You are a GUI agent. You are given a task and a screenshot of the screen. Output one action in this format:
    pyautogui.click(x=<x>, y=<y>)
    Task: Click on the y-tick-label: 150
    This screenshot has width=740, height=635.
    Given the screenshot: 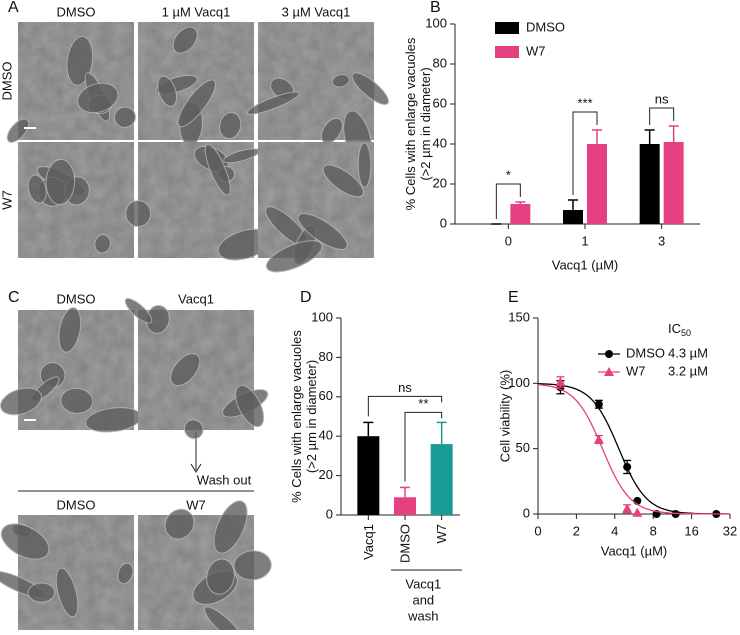 What is the action you would take?
    pyautogui.click(x=519, y=316)
    